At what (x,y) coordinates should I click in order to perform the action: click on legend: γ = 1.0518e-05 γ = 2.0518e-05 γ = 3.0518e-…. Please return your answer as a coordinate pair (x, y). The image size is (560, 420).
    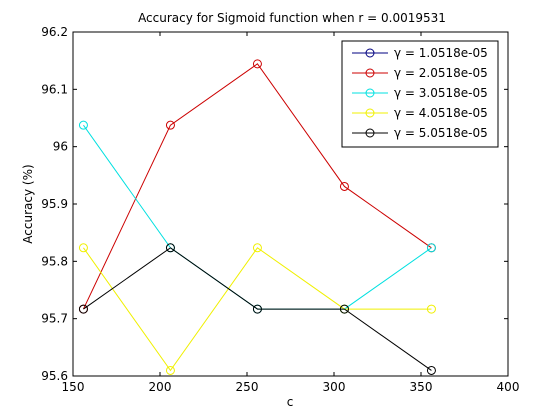
    Looking at the image, I should click on (420, 94).